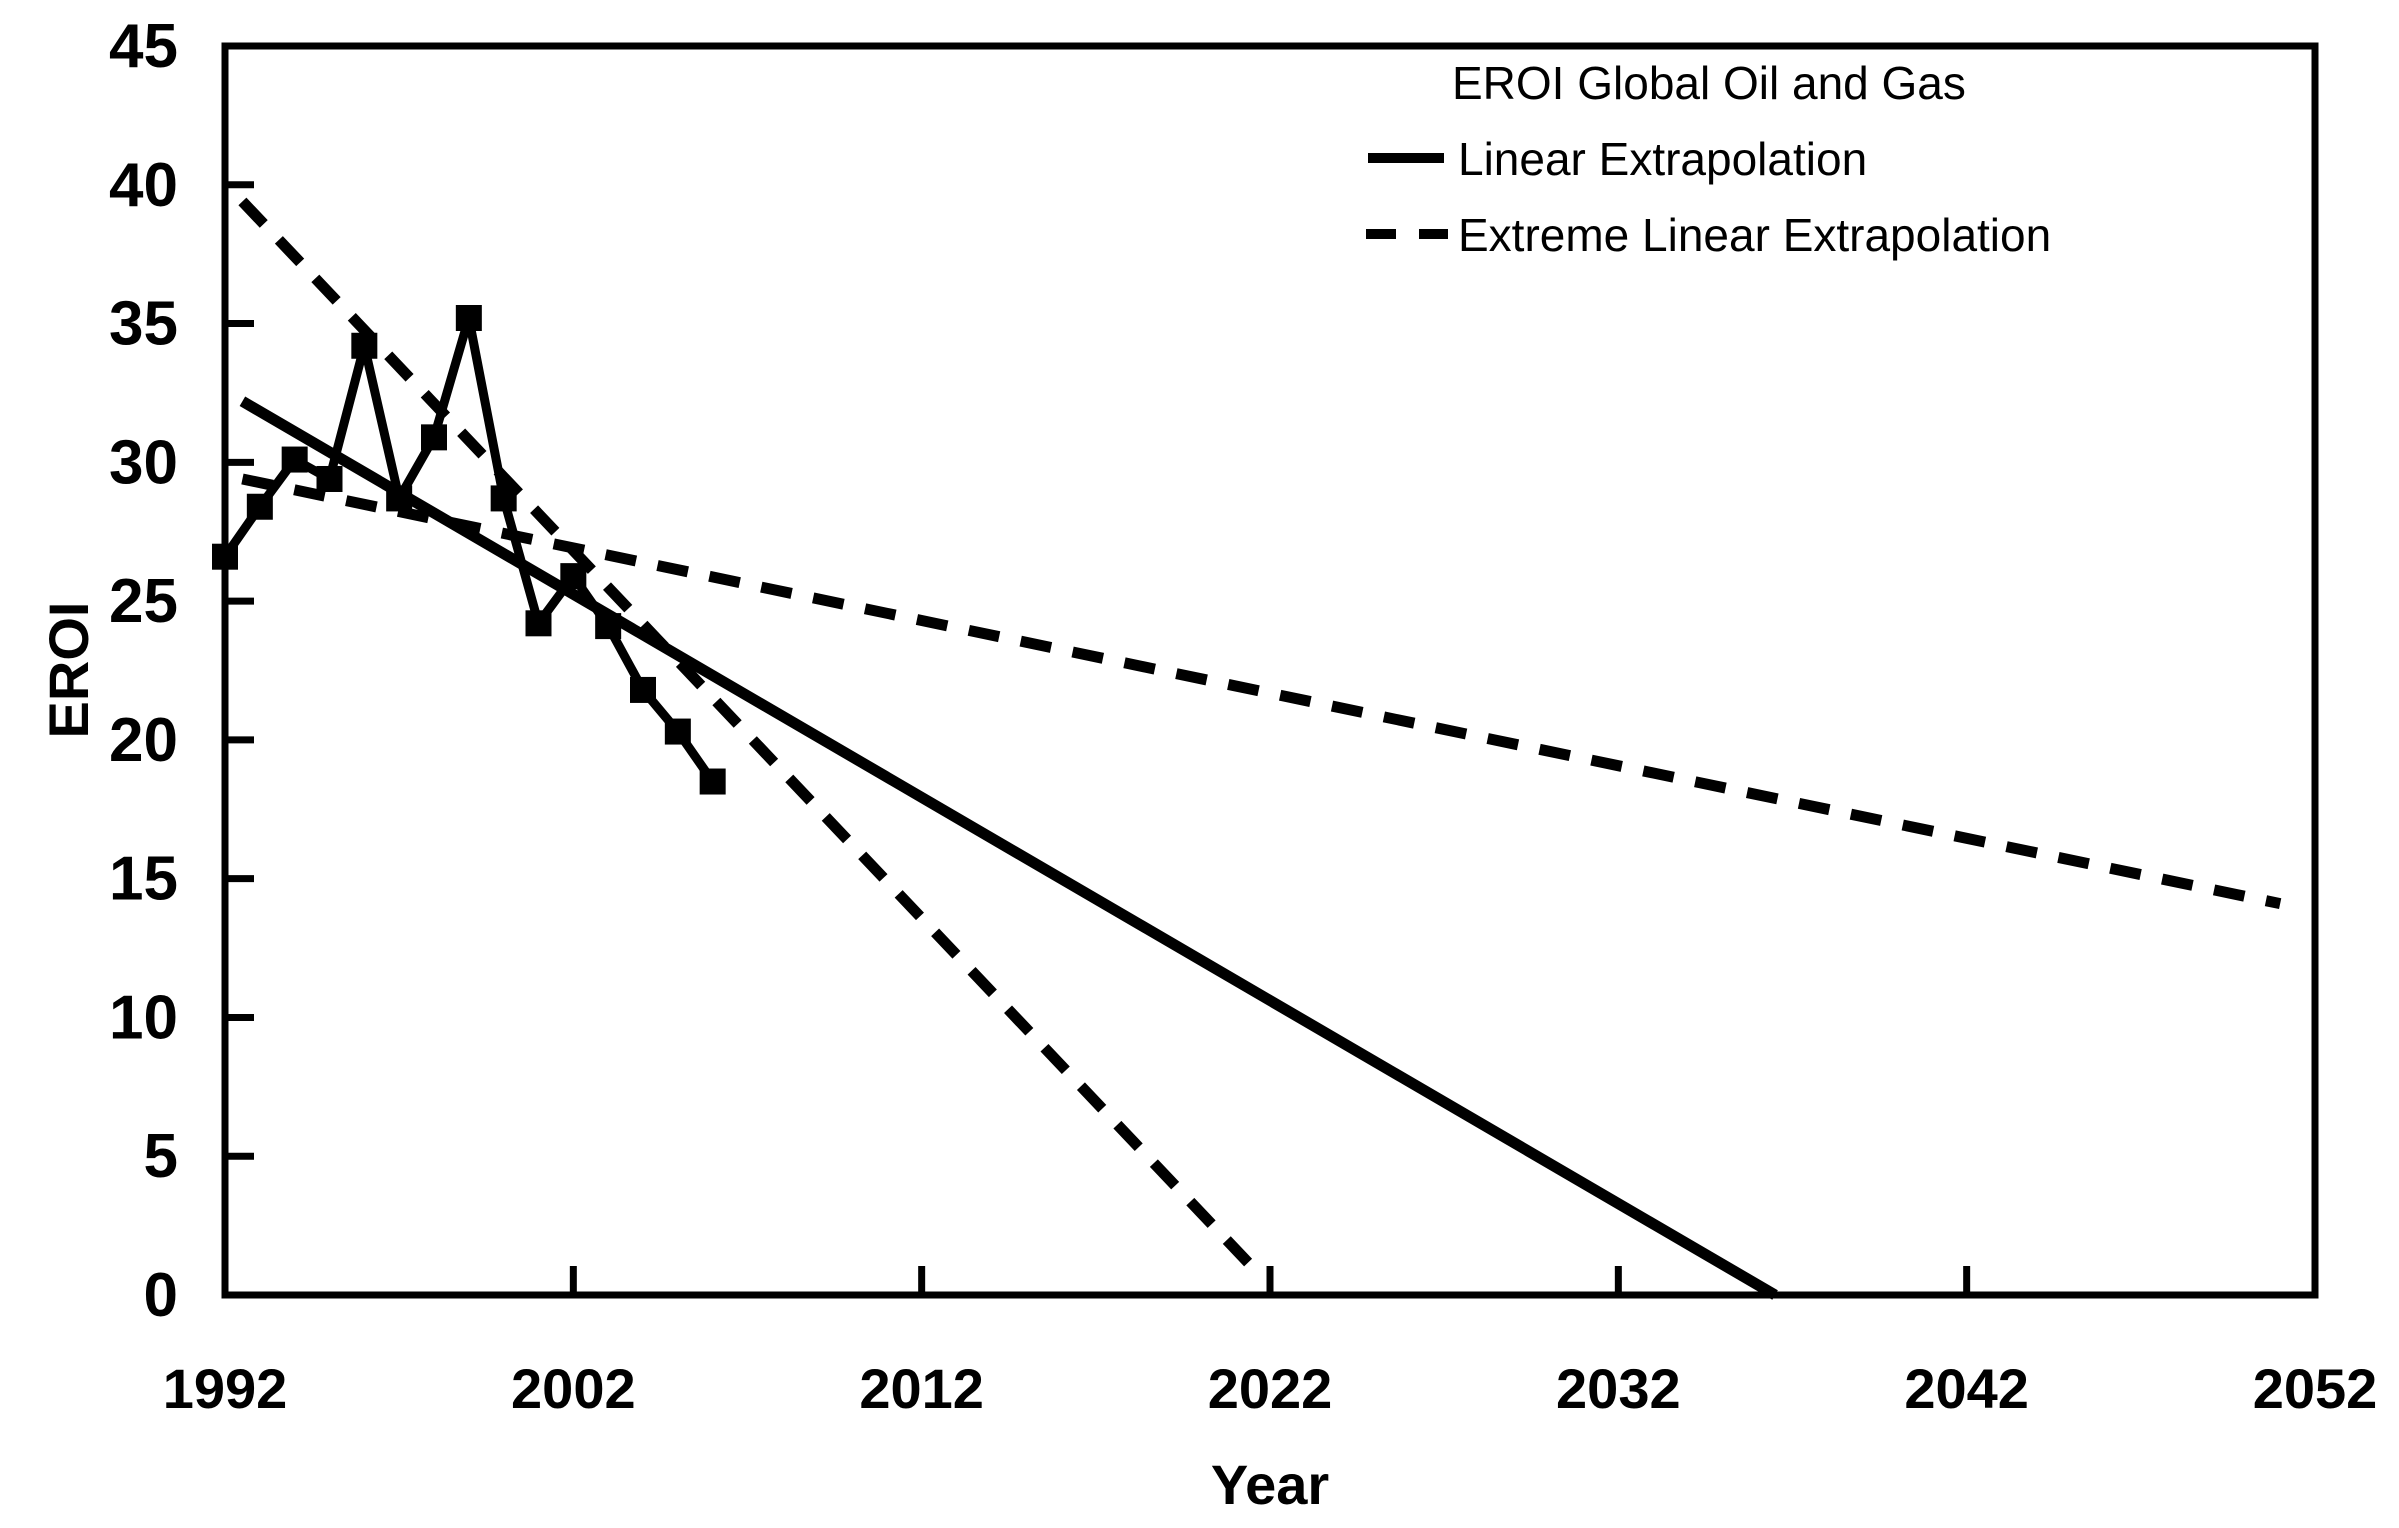  What do you see at coordinates (161, 1156) in the screenshot?
I see `y-tick-label: 5` at bounding box center [161, 1156].